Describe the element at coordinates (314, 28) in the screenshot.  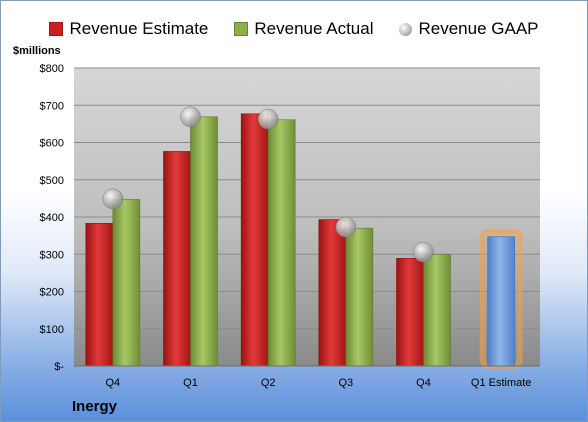
I see `legend-label-actual: Revenue Actual` at that location.